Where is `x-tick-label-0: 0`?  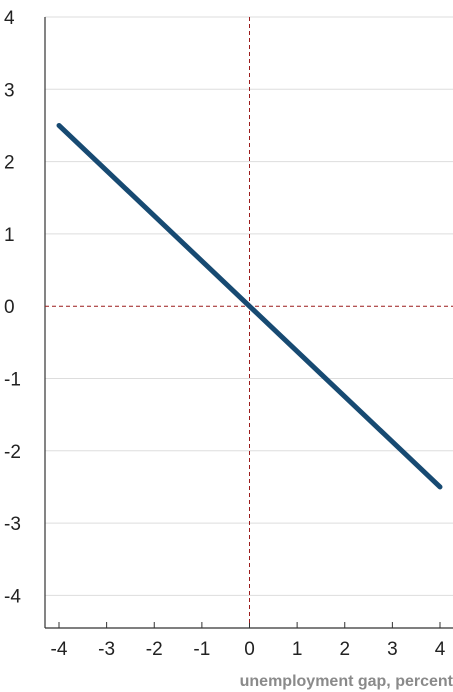
x-tick-label-0: 0 is located at coordinates (249, 649).